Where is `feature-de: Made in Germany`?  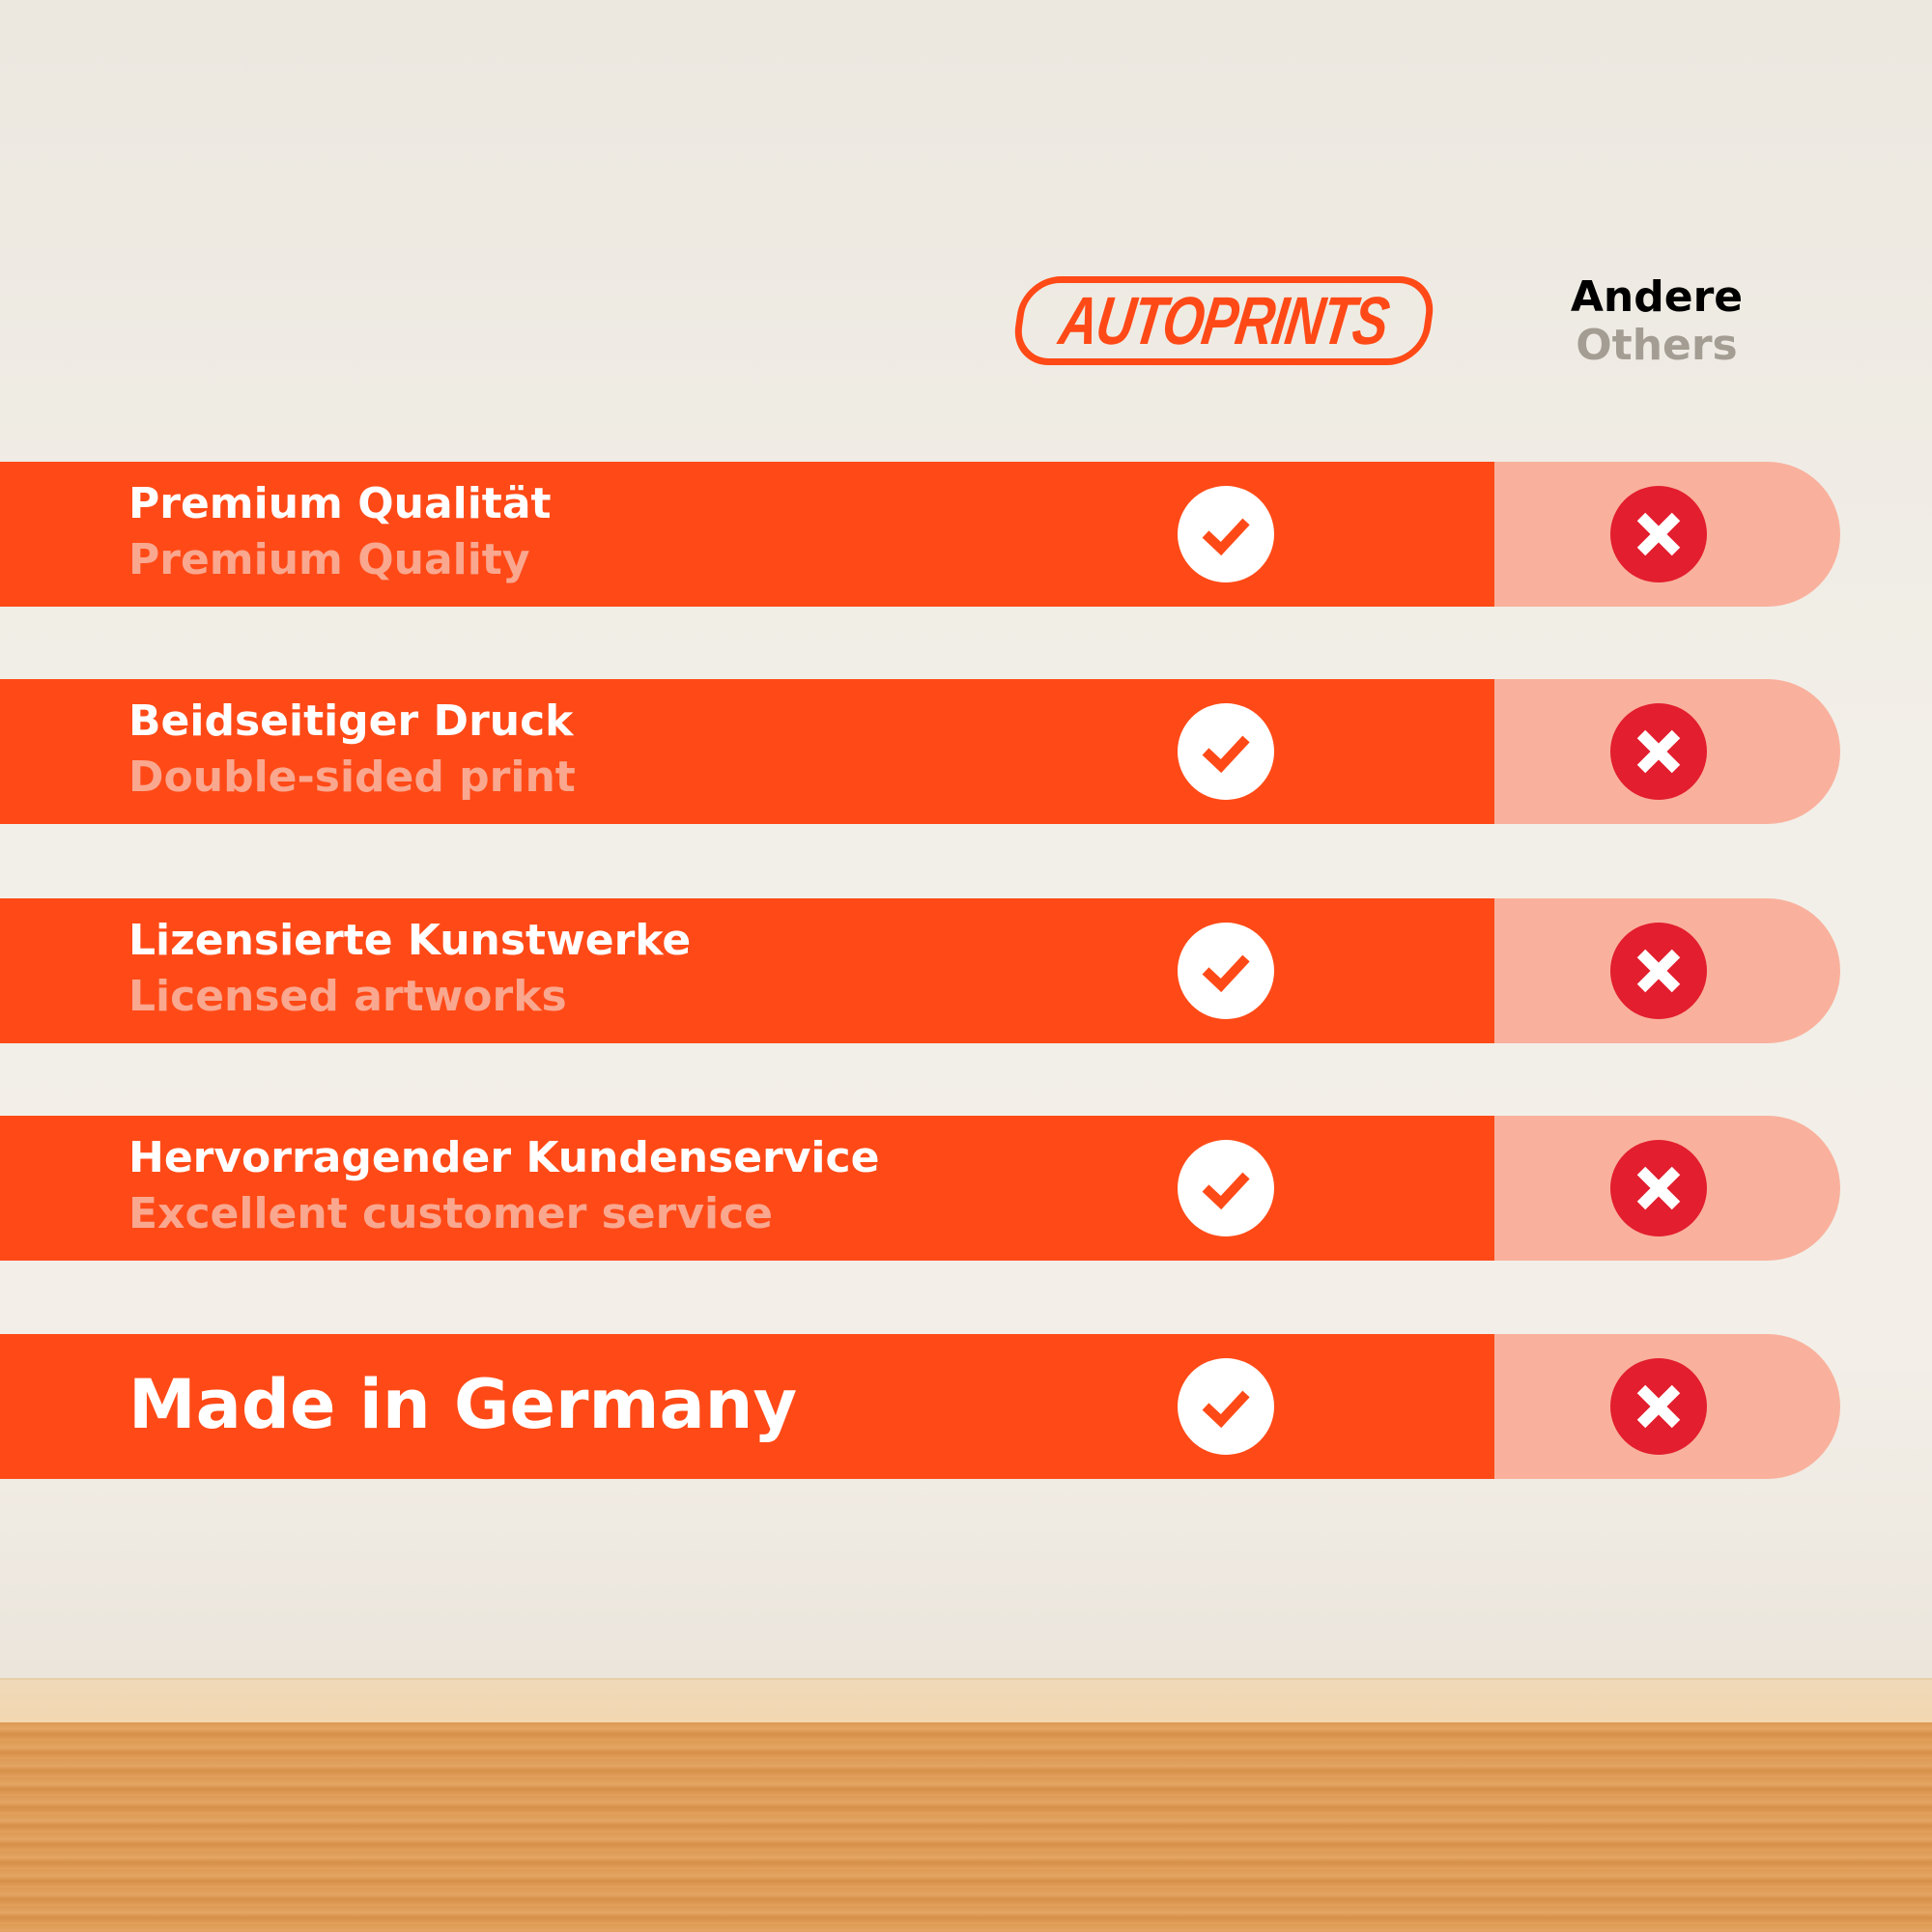 feature-de: Made in Germany is located at coordinates (463, 1404).